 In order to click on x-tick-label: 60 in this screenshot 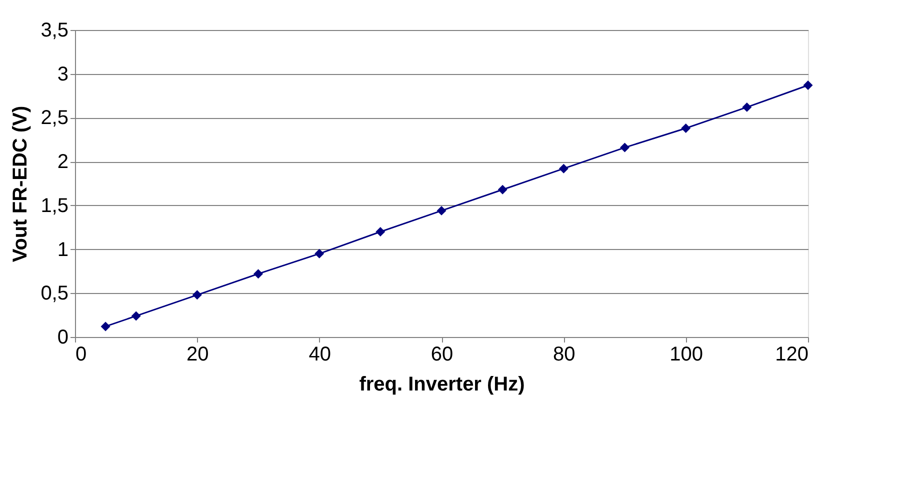, I will do `click(442, 355)`.